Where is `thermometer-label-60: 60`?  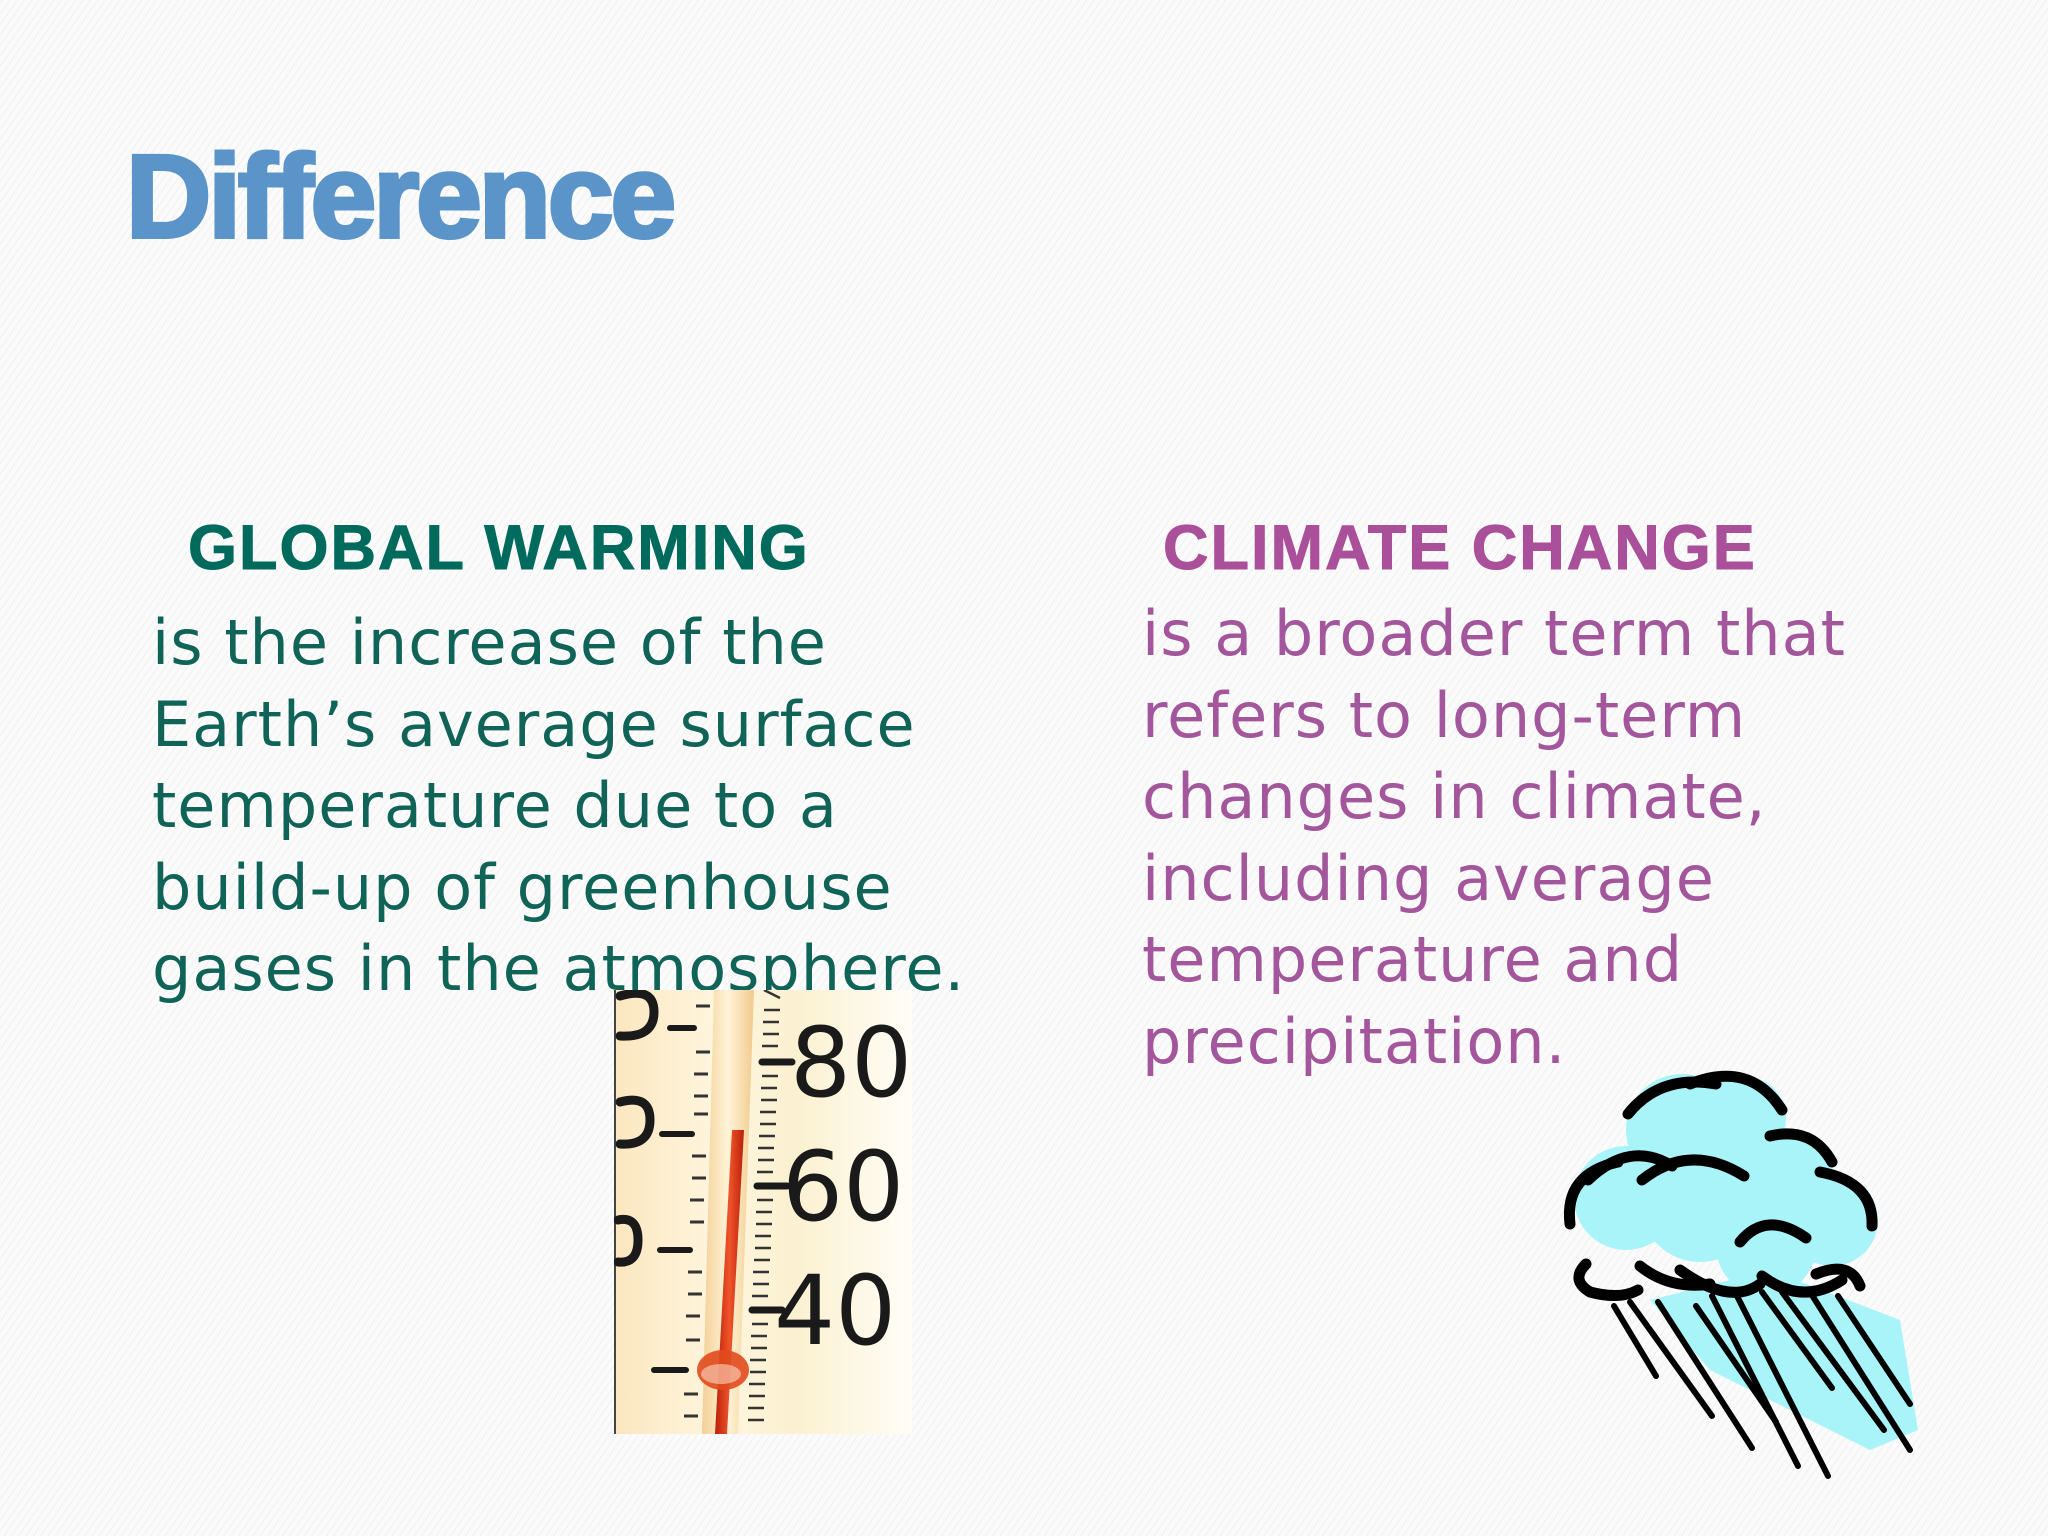
thermometer-label-60: 60 is located at coordinates (843, 1187).